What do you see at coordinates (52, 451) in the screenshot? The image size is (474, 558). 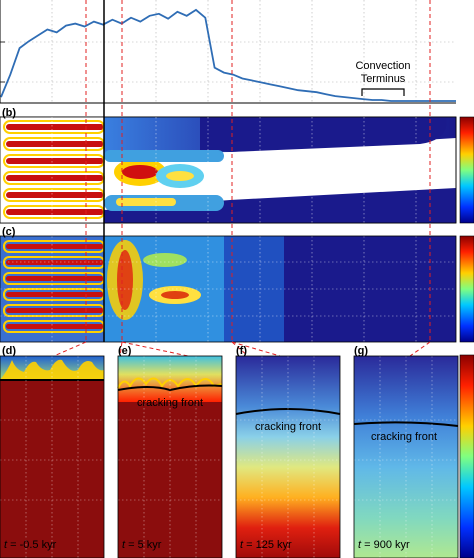 I see `panel-d: (d) t = -0.5 kyr` at bounding box center [52, 451].